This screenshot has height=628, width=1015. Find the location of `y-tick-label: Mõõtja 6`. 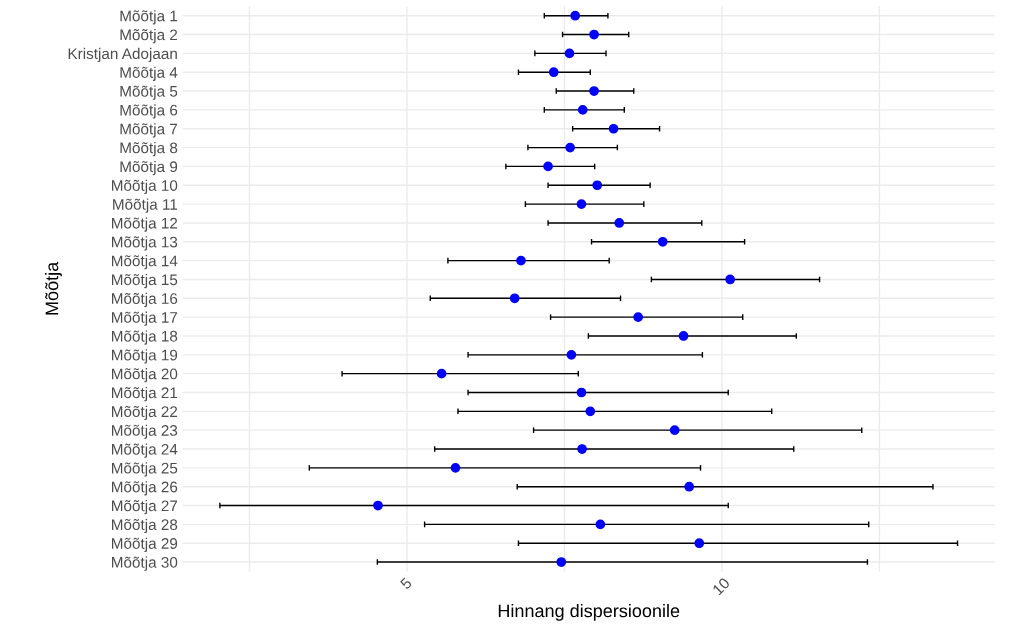

y-tick-label: Mõõtja 6 is located at coordinates (149, 111).